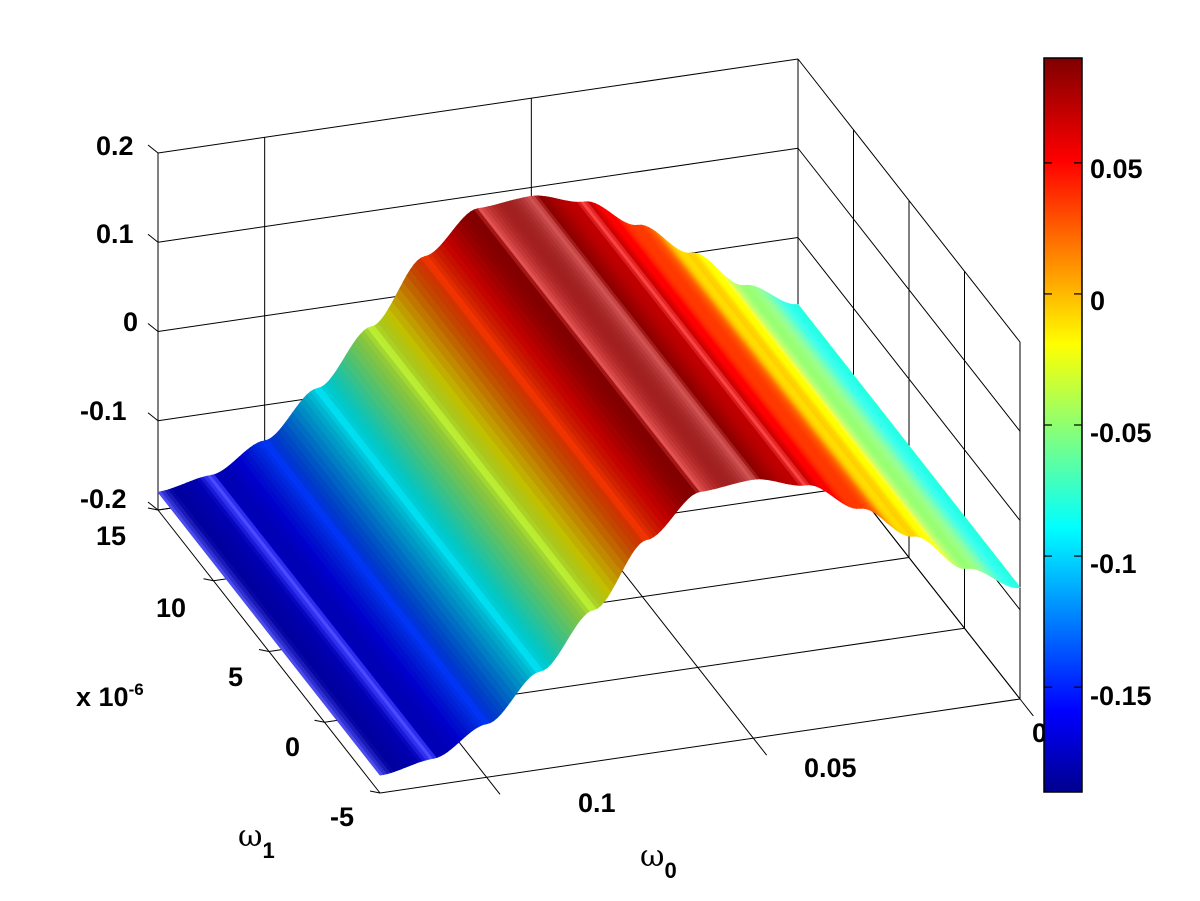 This screenshot has width=1200, height=901. What do you see at coordinates (478, 106) in the screenshot?
I see `grid-line` at bounding box center [478, 106].